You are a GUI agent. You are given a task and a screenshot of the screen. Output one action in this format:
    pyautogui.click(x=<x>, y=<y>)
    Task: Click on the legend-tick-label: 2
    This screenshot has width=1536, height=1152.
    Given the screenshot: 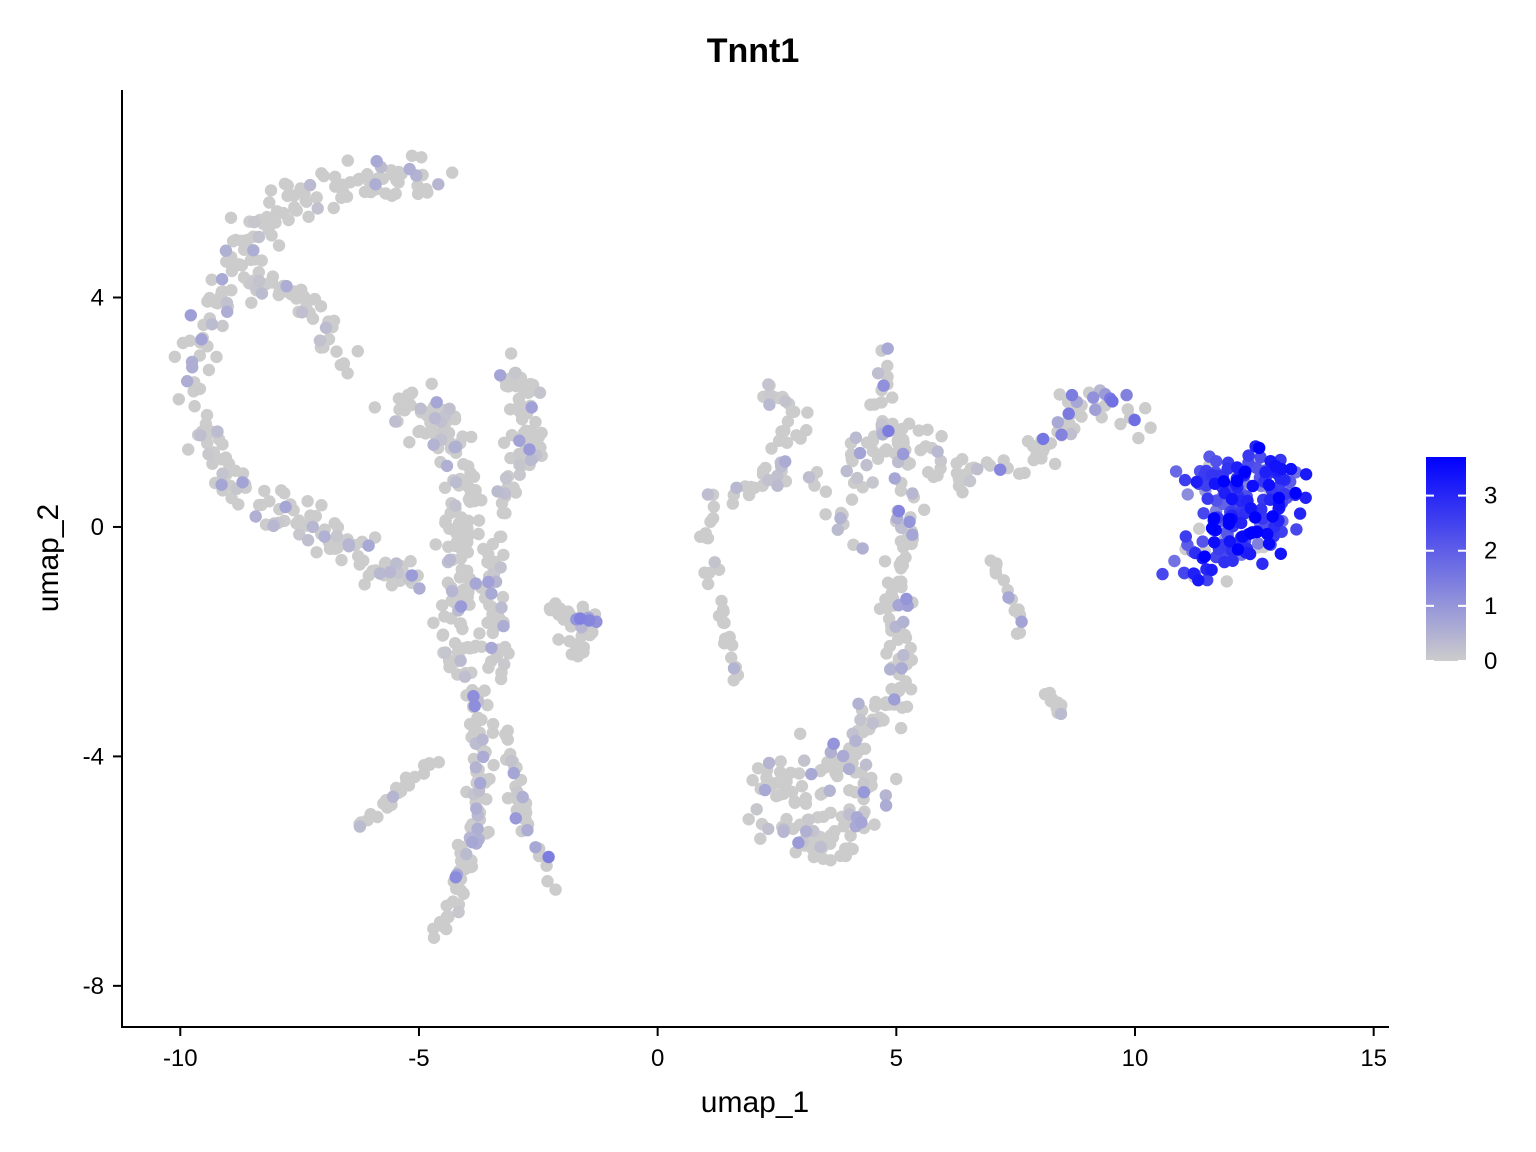 What is the action you would take?
    pyautogui.click(x=1490, y=551)
    